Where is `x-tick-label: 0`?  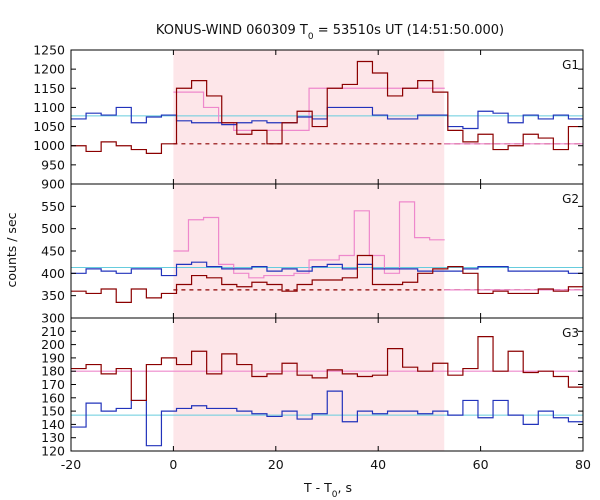
x-tick-label: 0 is located at coordinates (173, 464).